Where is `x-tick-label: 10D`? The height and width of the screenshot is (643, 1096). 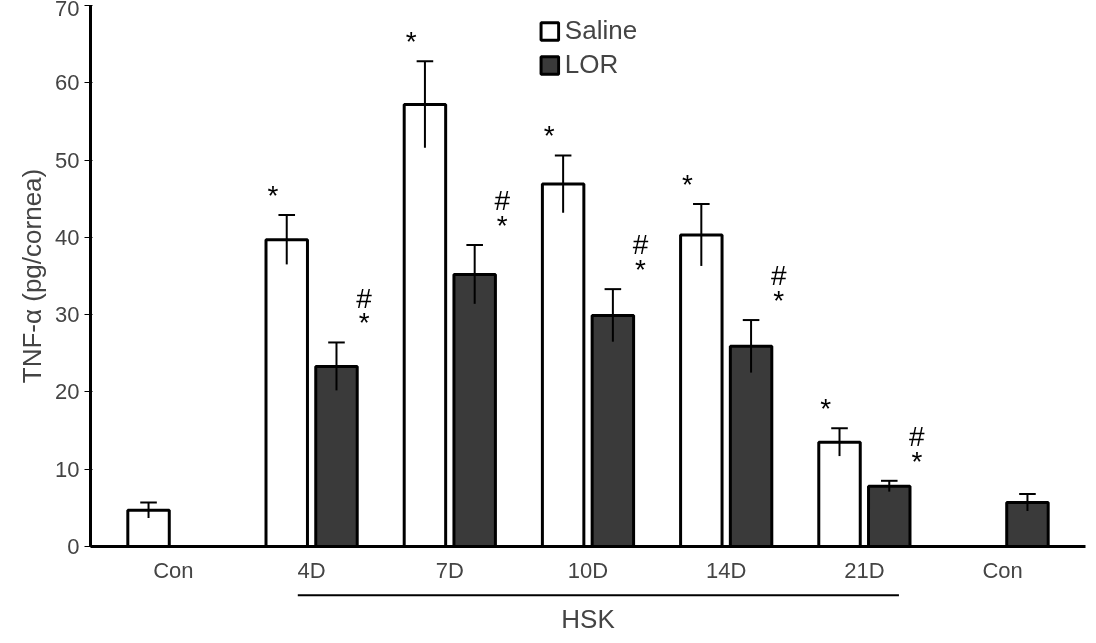 x-tick-label: 10D is located at coordinates (588, 570).